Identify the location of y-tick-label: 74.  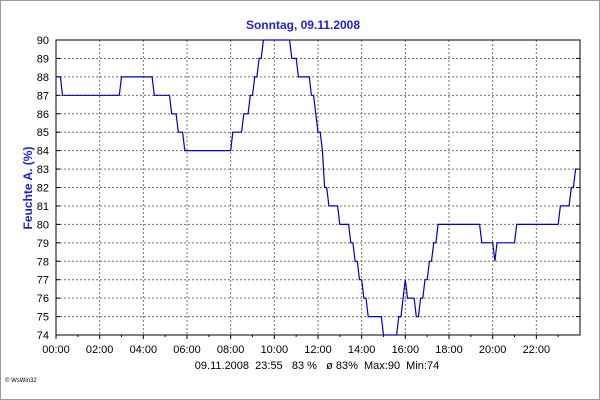
(43, 336).